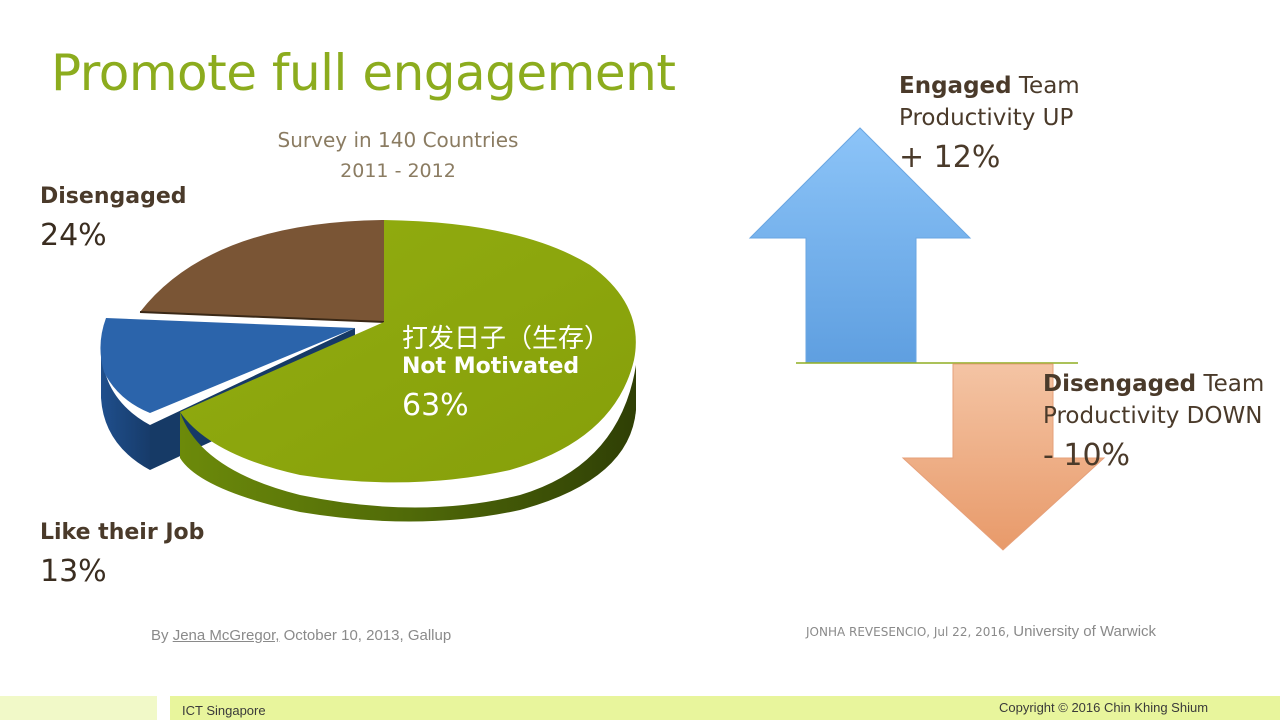 This screenshot has height=720, width=1280. What do you see at coordinates (1087, 455) in the screenshot?
I see `productivity-down-value: - 10%` at bounding box center [1087, 455].